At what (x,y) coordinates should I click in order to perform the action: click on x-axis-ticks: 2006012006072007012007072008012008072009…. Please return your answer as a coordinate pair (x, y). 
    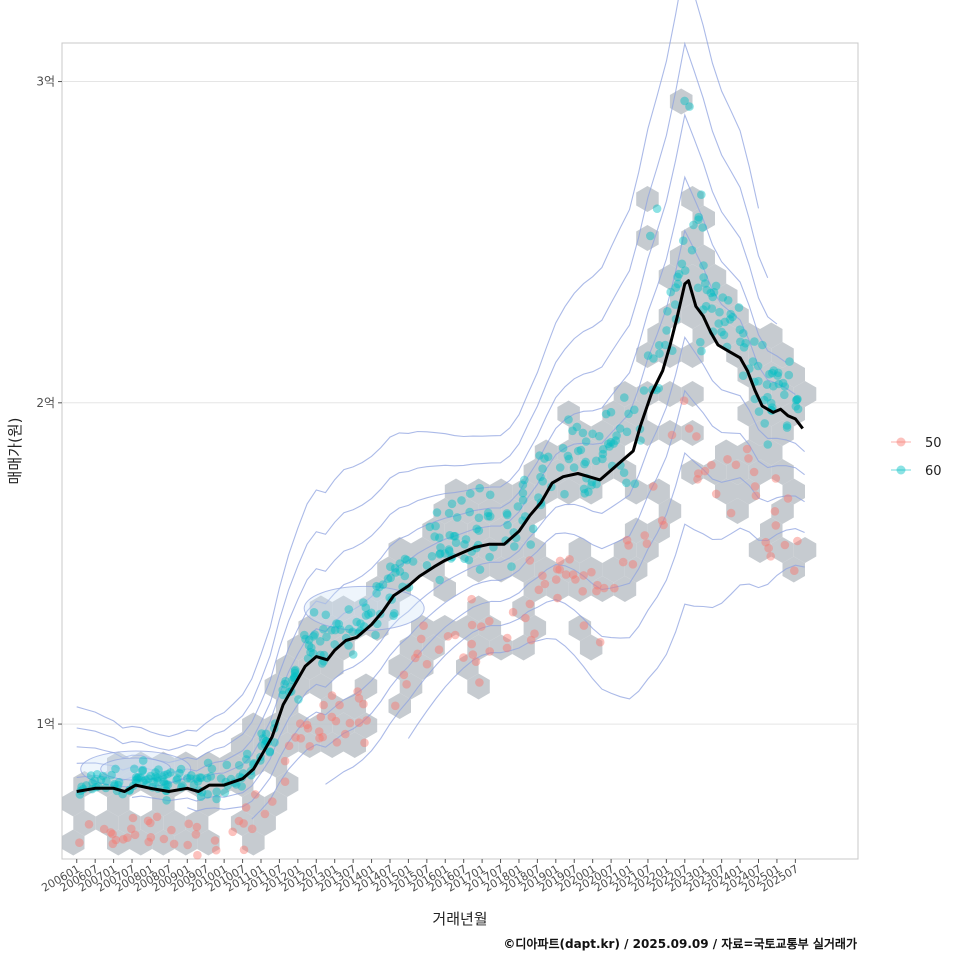
    Looking at the image, I should click on (420, 877).